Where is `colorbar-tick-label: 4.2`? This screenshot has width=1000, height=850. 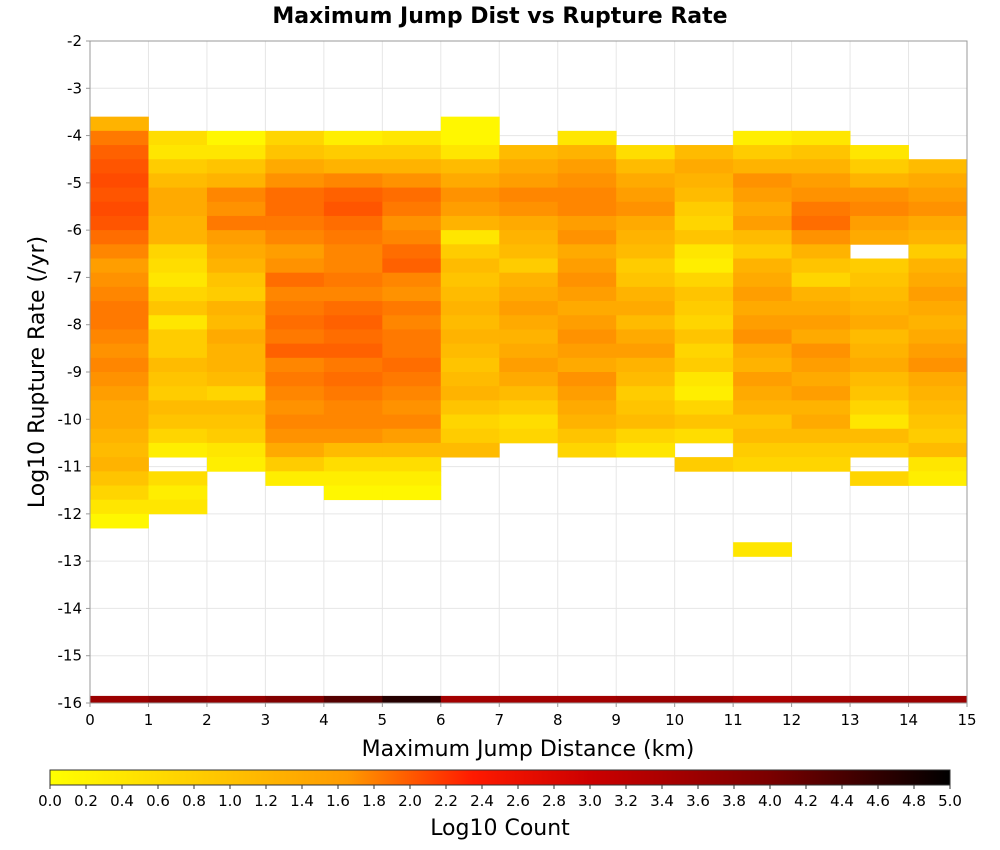
colorbar-tick-label: 4.2 is located at coordinates (806, 801).